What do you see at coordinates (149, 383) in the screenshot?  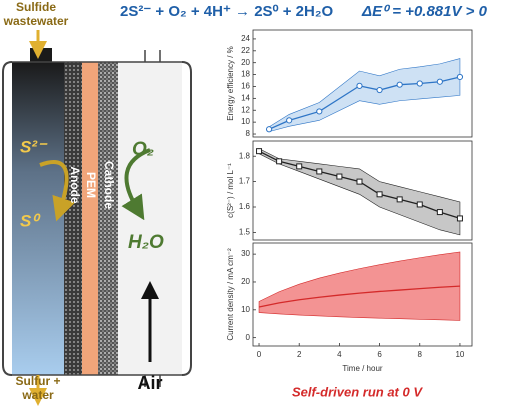 I see `air-label: Air` at bounding box center [149, 383].